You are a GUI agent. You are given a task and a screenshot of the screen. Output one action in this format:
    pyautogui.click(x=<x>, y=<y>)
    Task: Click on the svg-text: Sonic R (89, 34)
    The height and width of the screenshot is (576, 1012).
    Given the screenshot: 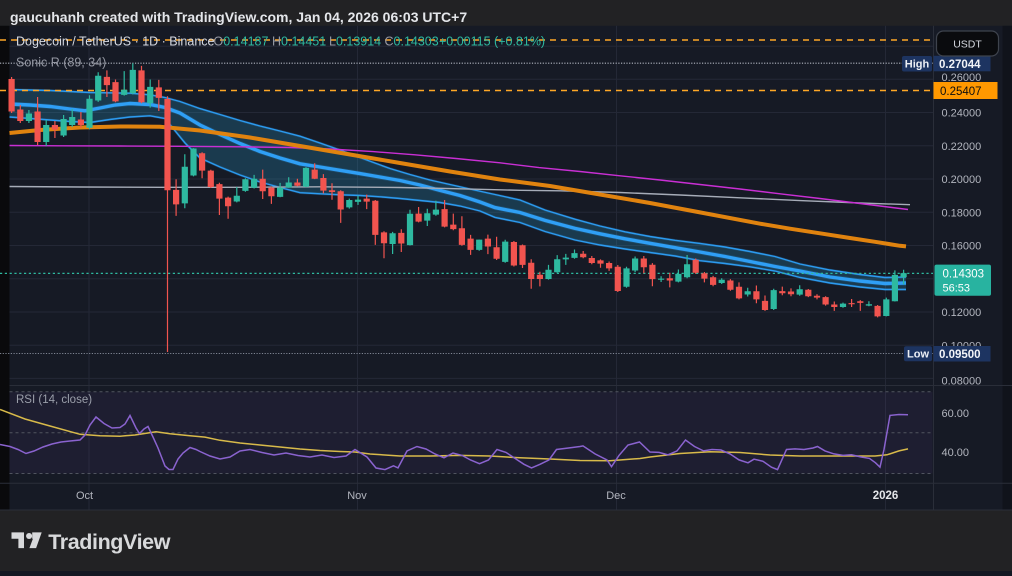 What is the action you would take?
    pyautogui.click(x=61, y=63)
    